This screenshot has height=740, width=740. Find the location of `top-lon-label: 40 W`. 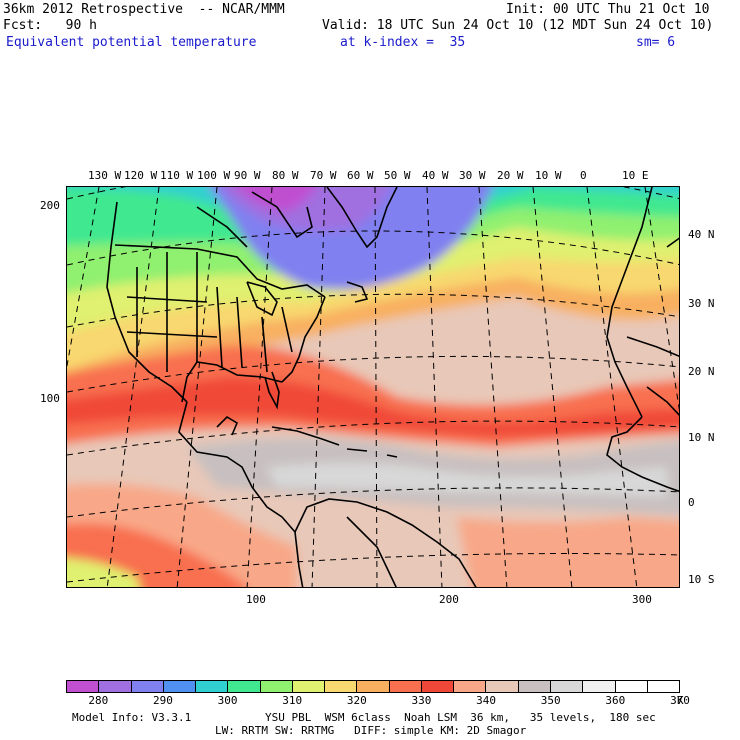

top-lon-label: 40 W is located at coordinates (435, 175).